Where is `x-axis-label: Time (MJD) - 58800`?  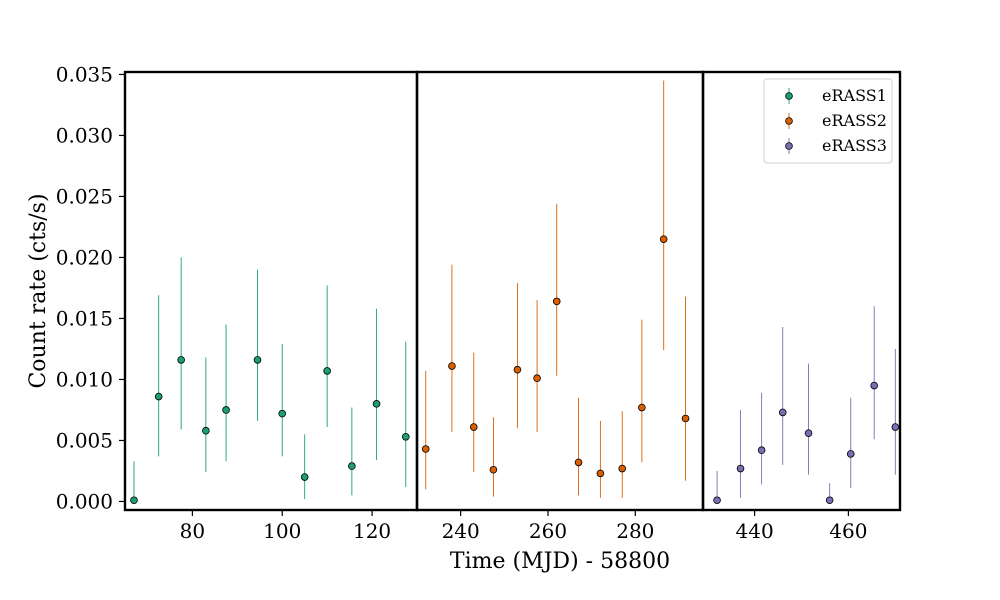 x-axis-label: Time (MJD) - 58800 is located at coordinates (560, 561).